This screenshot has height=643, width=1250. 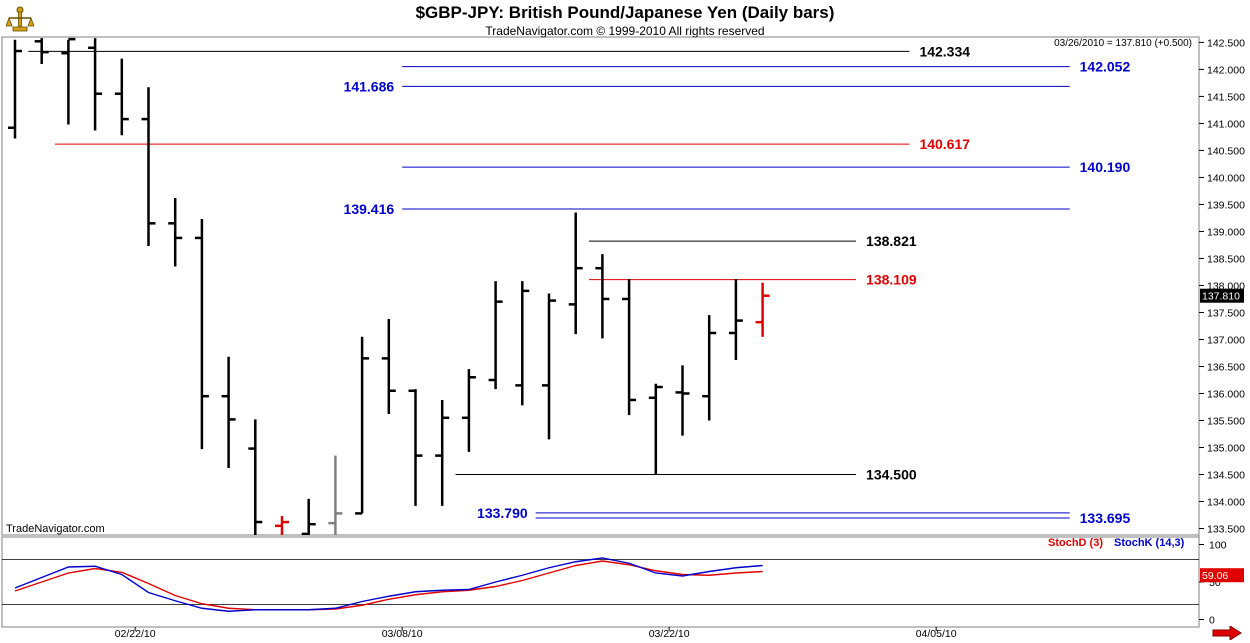 I want to click on date-tick-label: 03/22/10, so click(x=669, y=634).